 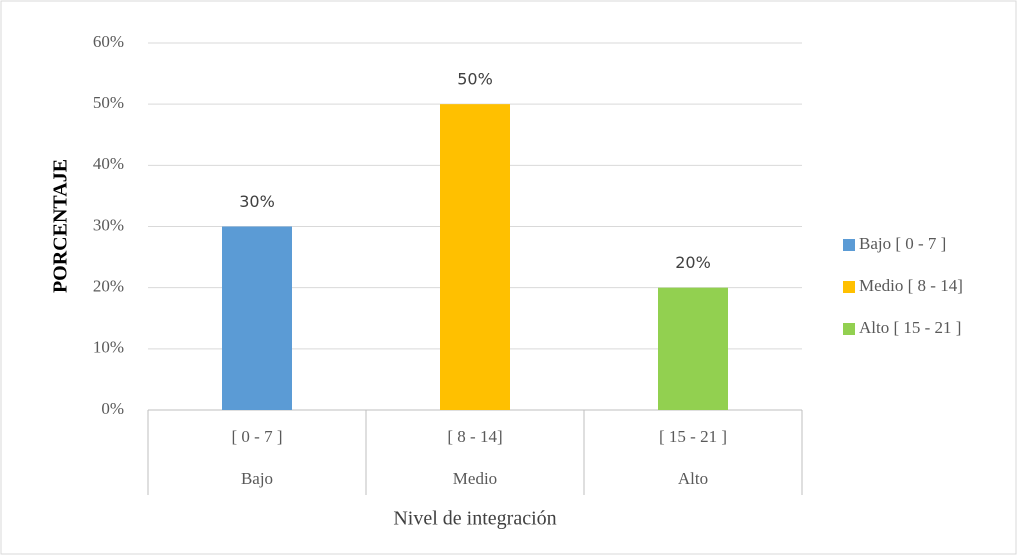 What do you see at coordinates (108, 163) in the screenshot?
I see `y-tick-label: 40%` at bounding box center [108, 163].